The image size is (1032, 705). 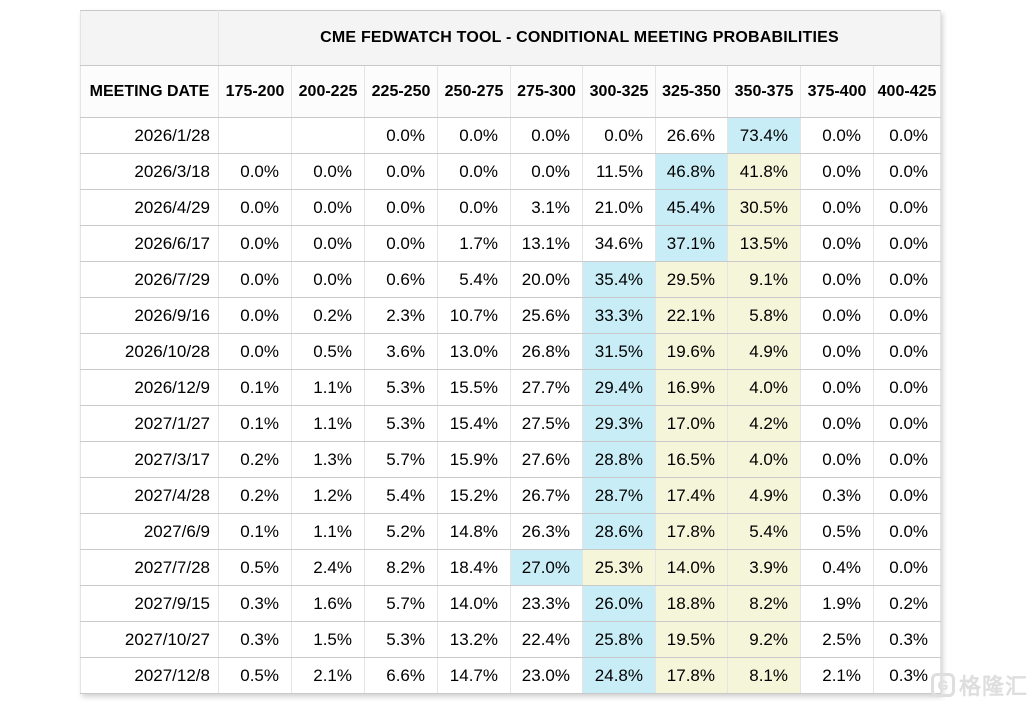 I want to click on probability-cell: 0.4%, so click(x=837, y=567).